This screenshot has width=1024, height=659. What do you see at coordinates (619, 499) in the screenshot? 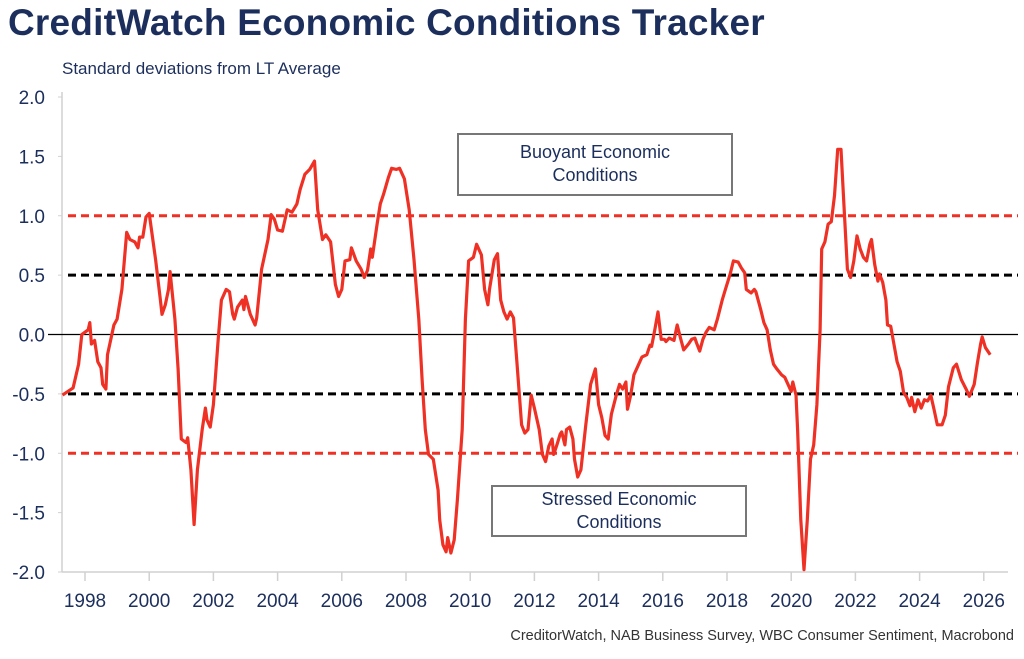
I see `stressed-annotation-line1: Stressed Economic` at bounding box center [619, 499].